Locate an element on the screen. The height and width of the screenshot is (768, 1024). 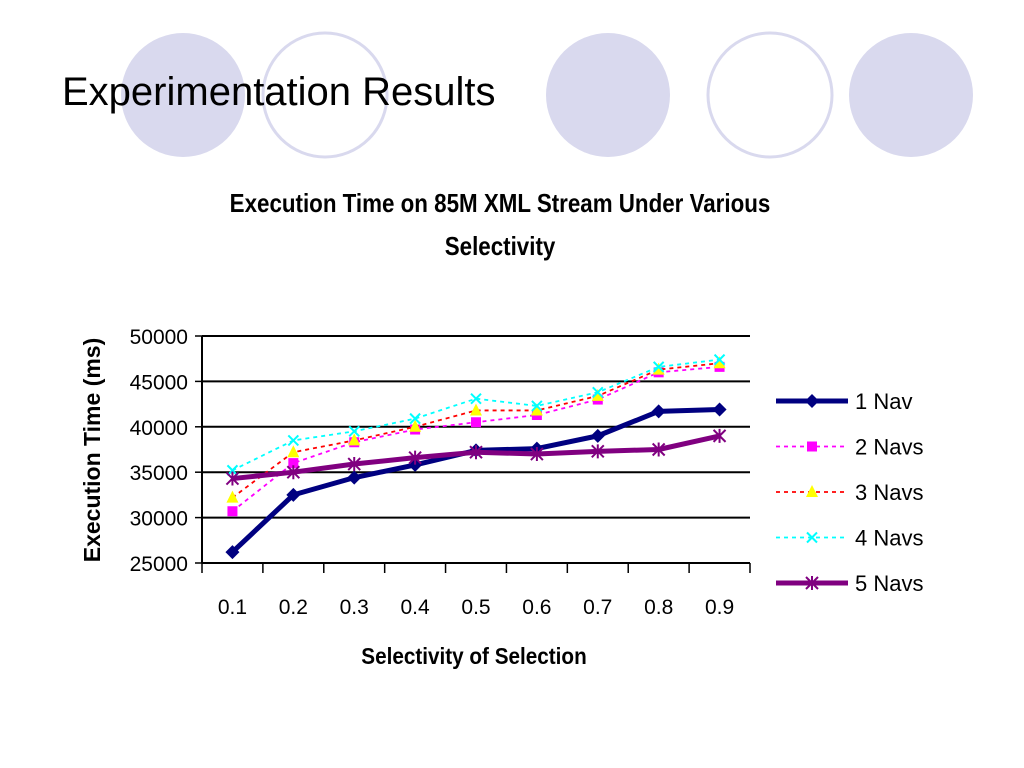
y-tick-label: 35000 is located at coordinates (159, 473).